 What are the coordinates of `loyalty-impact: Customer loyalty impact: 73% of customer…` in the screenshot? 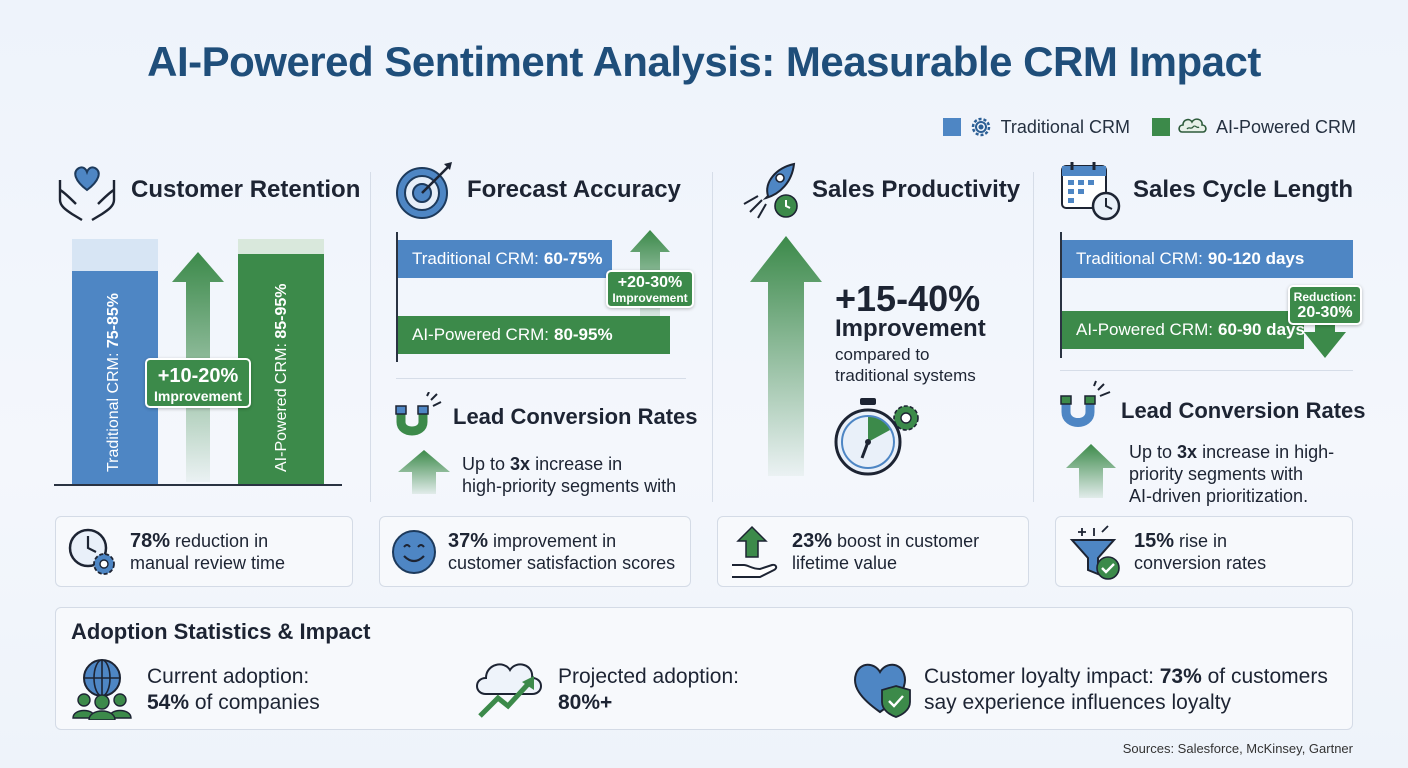 It's located at (1126, 690).